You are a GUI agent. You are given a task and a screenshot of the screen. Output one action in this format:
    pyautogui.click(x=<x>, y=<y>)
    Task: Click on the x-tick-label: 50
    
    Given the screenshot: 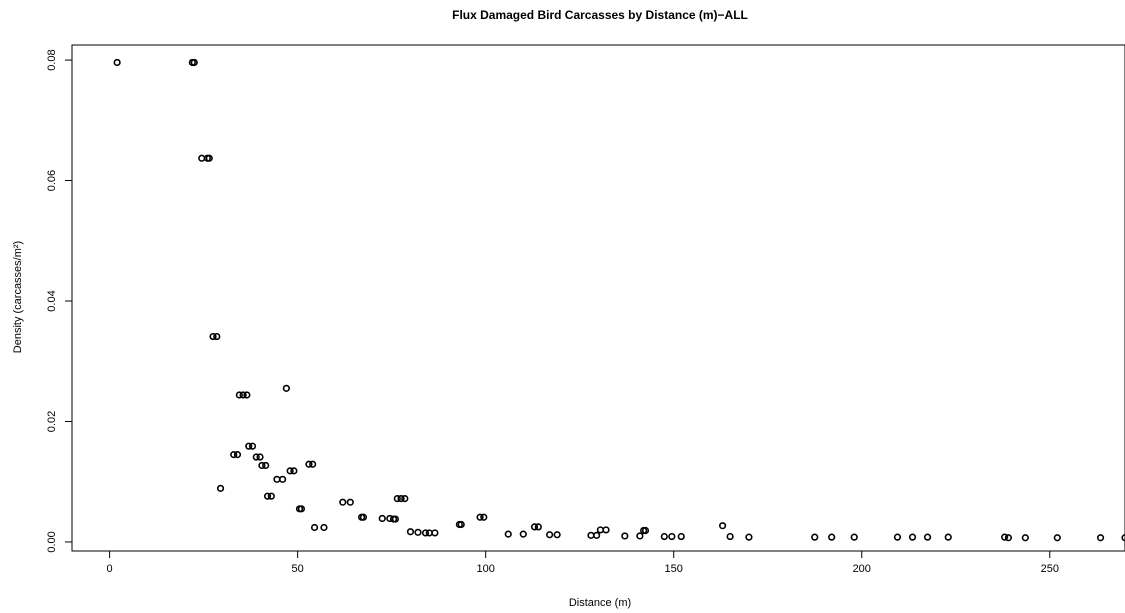 What is the action you would take?
    pyautogui.click(x=298, y=569)
    